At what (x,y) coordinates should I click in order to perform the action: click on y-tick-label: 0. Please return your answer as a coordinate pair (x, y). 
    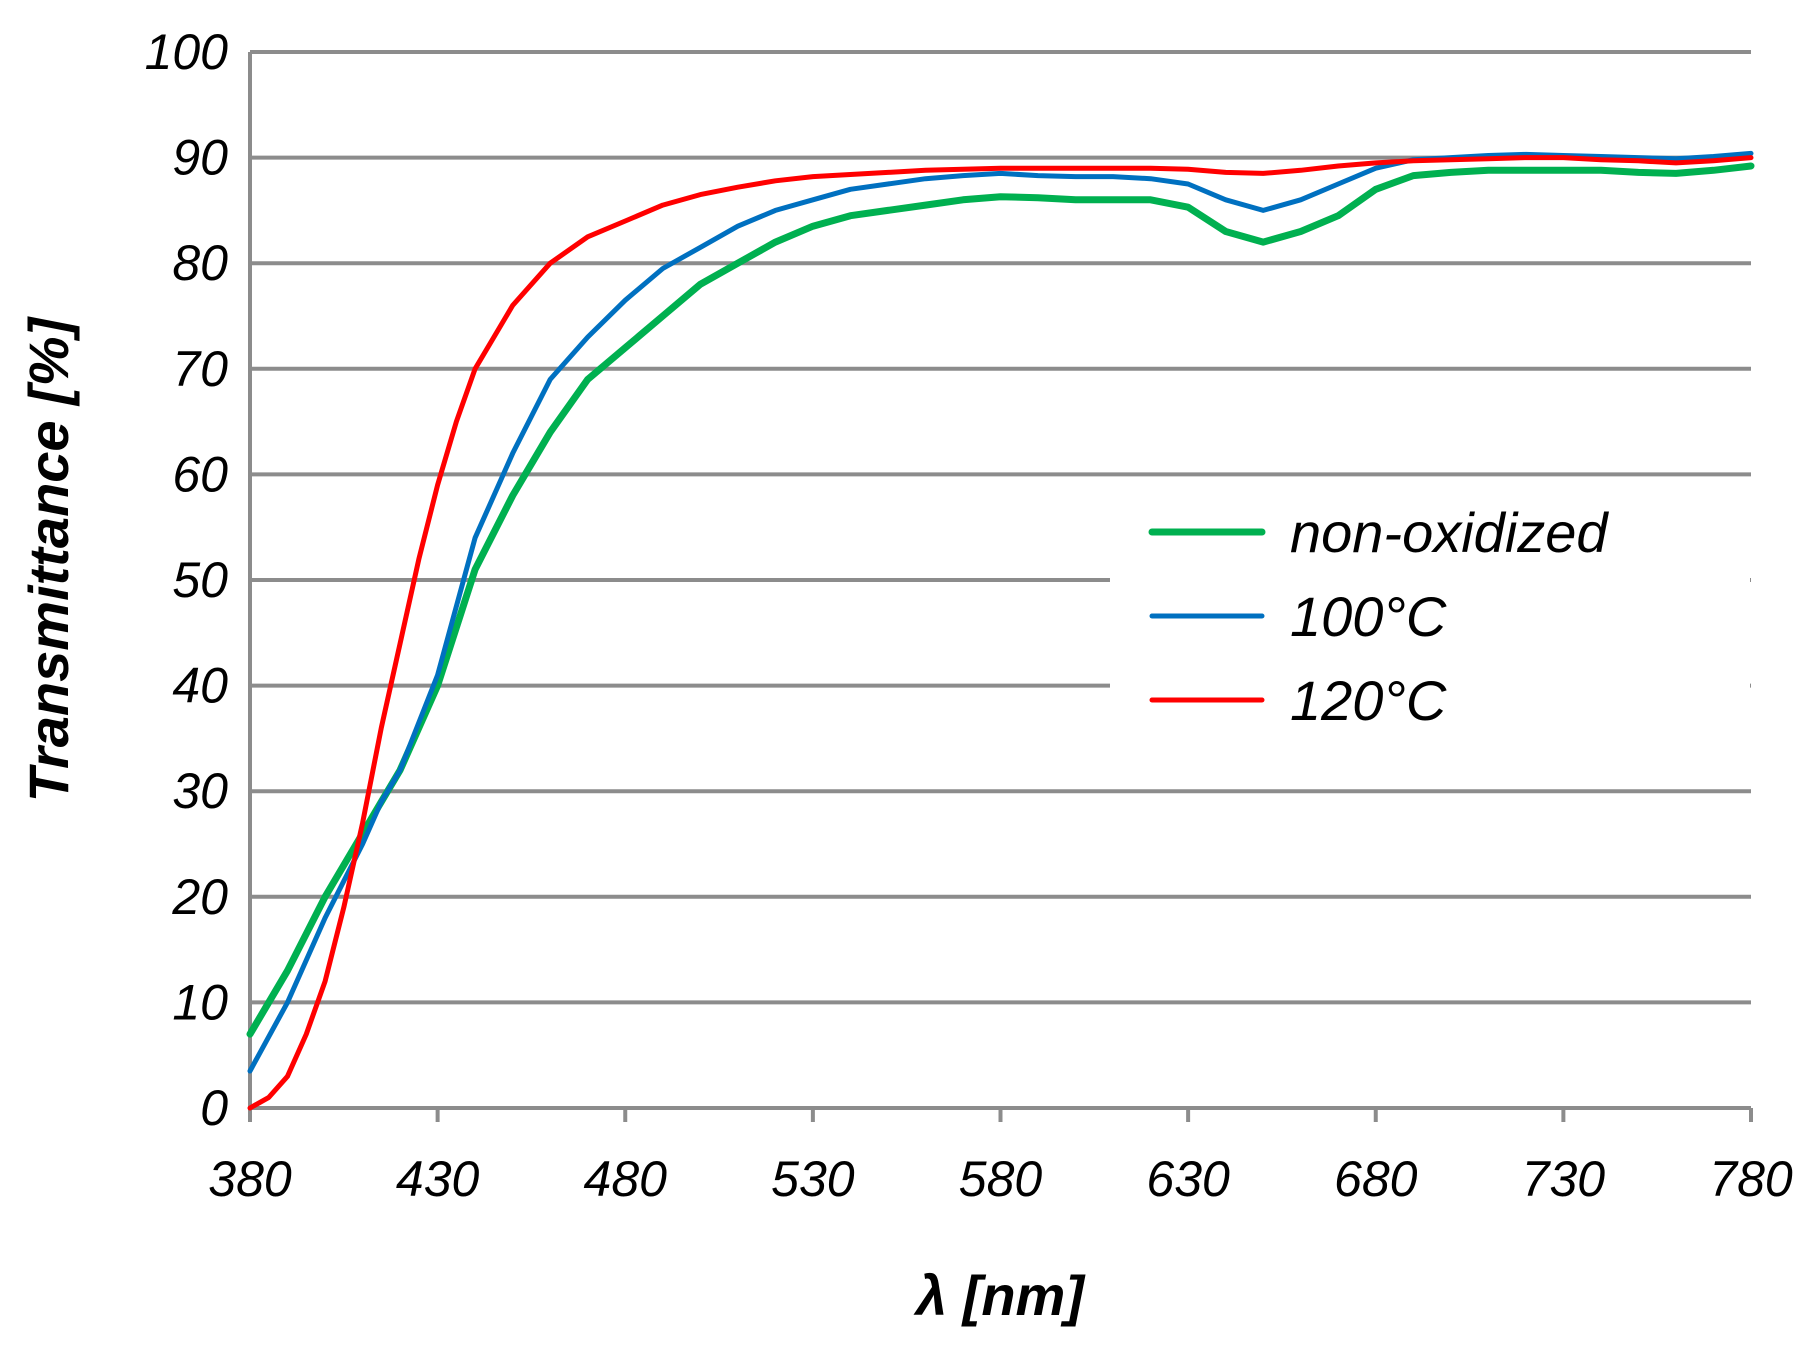
    Looking at the image, I should click on (214, 1108).